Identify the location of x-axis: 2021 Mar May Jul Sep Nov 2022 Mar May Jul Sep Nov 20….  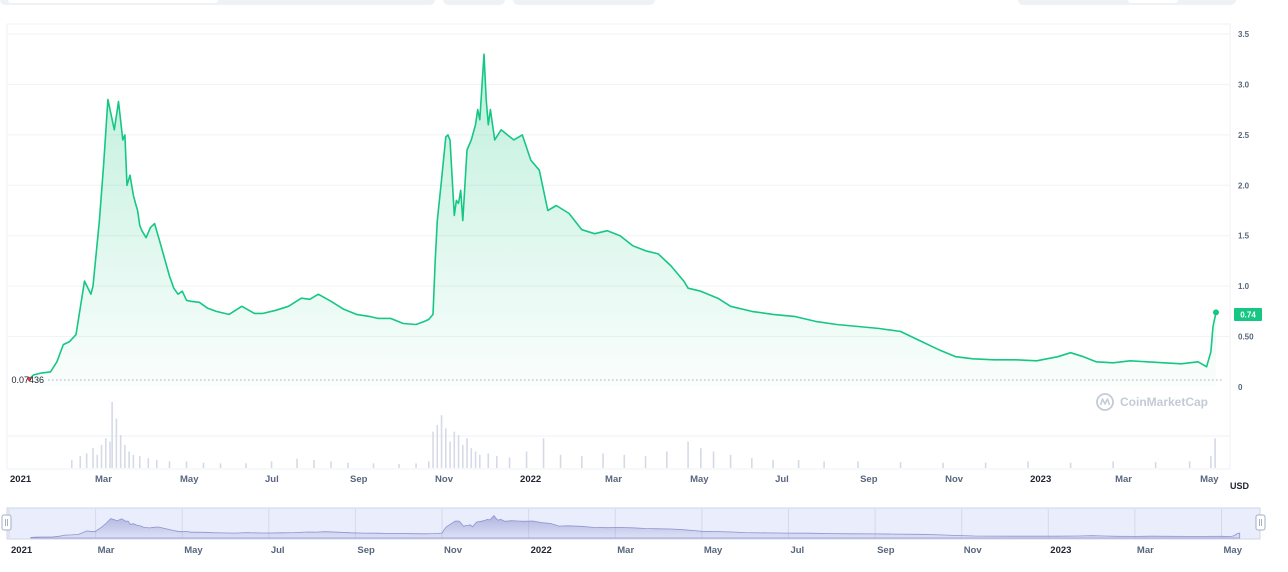
(614, 479).